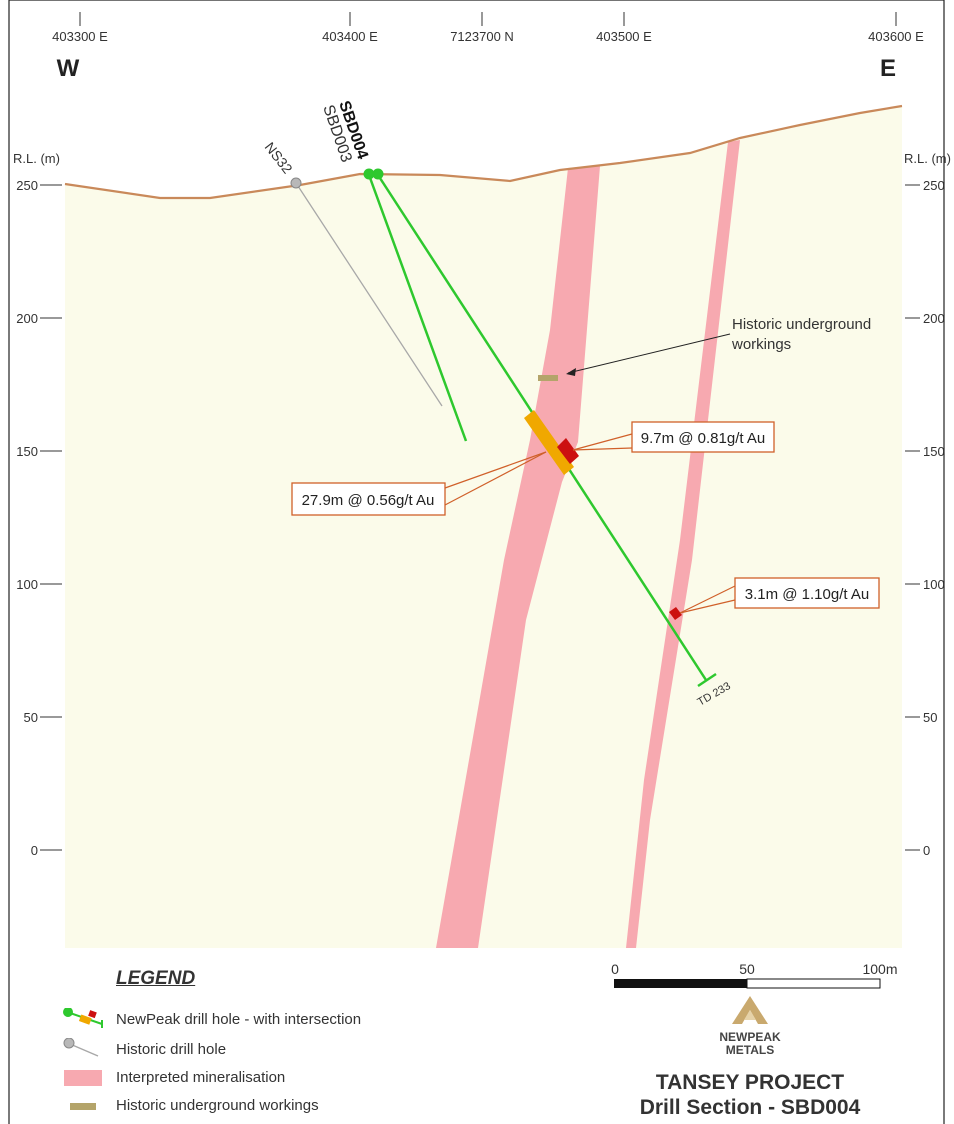 The height and width of the screenshot is (1124, 954). What do you see at coordinates (27, 318) in the screenshot?
I see `rl-tick-left: 200` at bounding box center [27, 318].